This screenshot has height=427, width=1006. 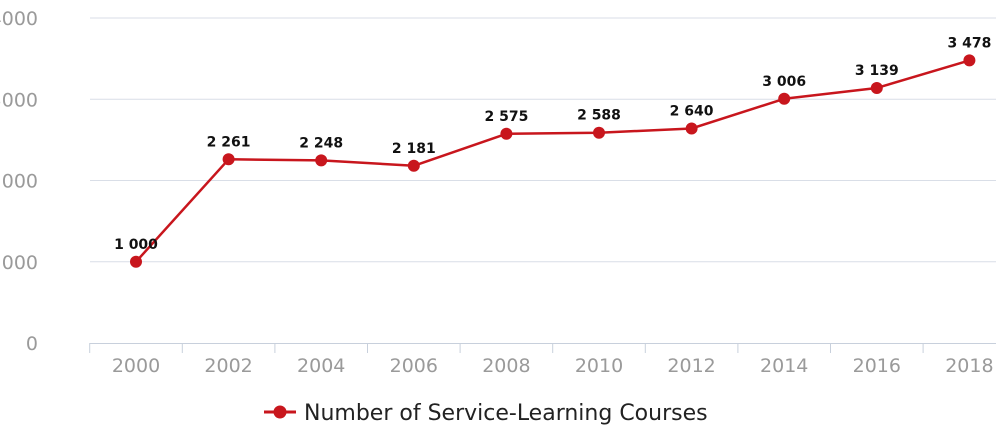 I want to click on data-label: 2 640, so click(x=692, y=112).